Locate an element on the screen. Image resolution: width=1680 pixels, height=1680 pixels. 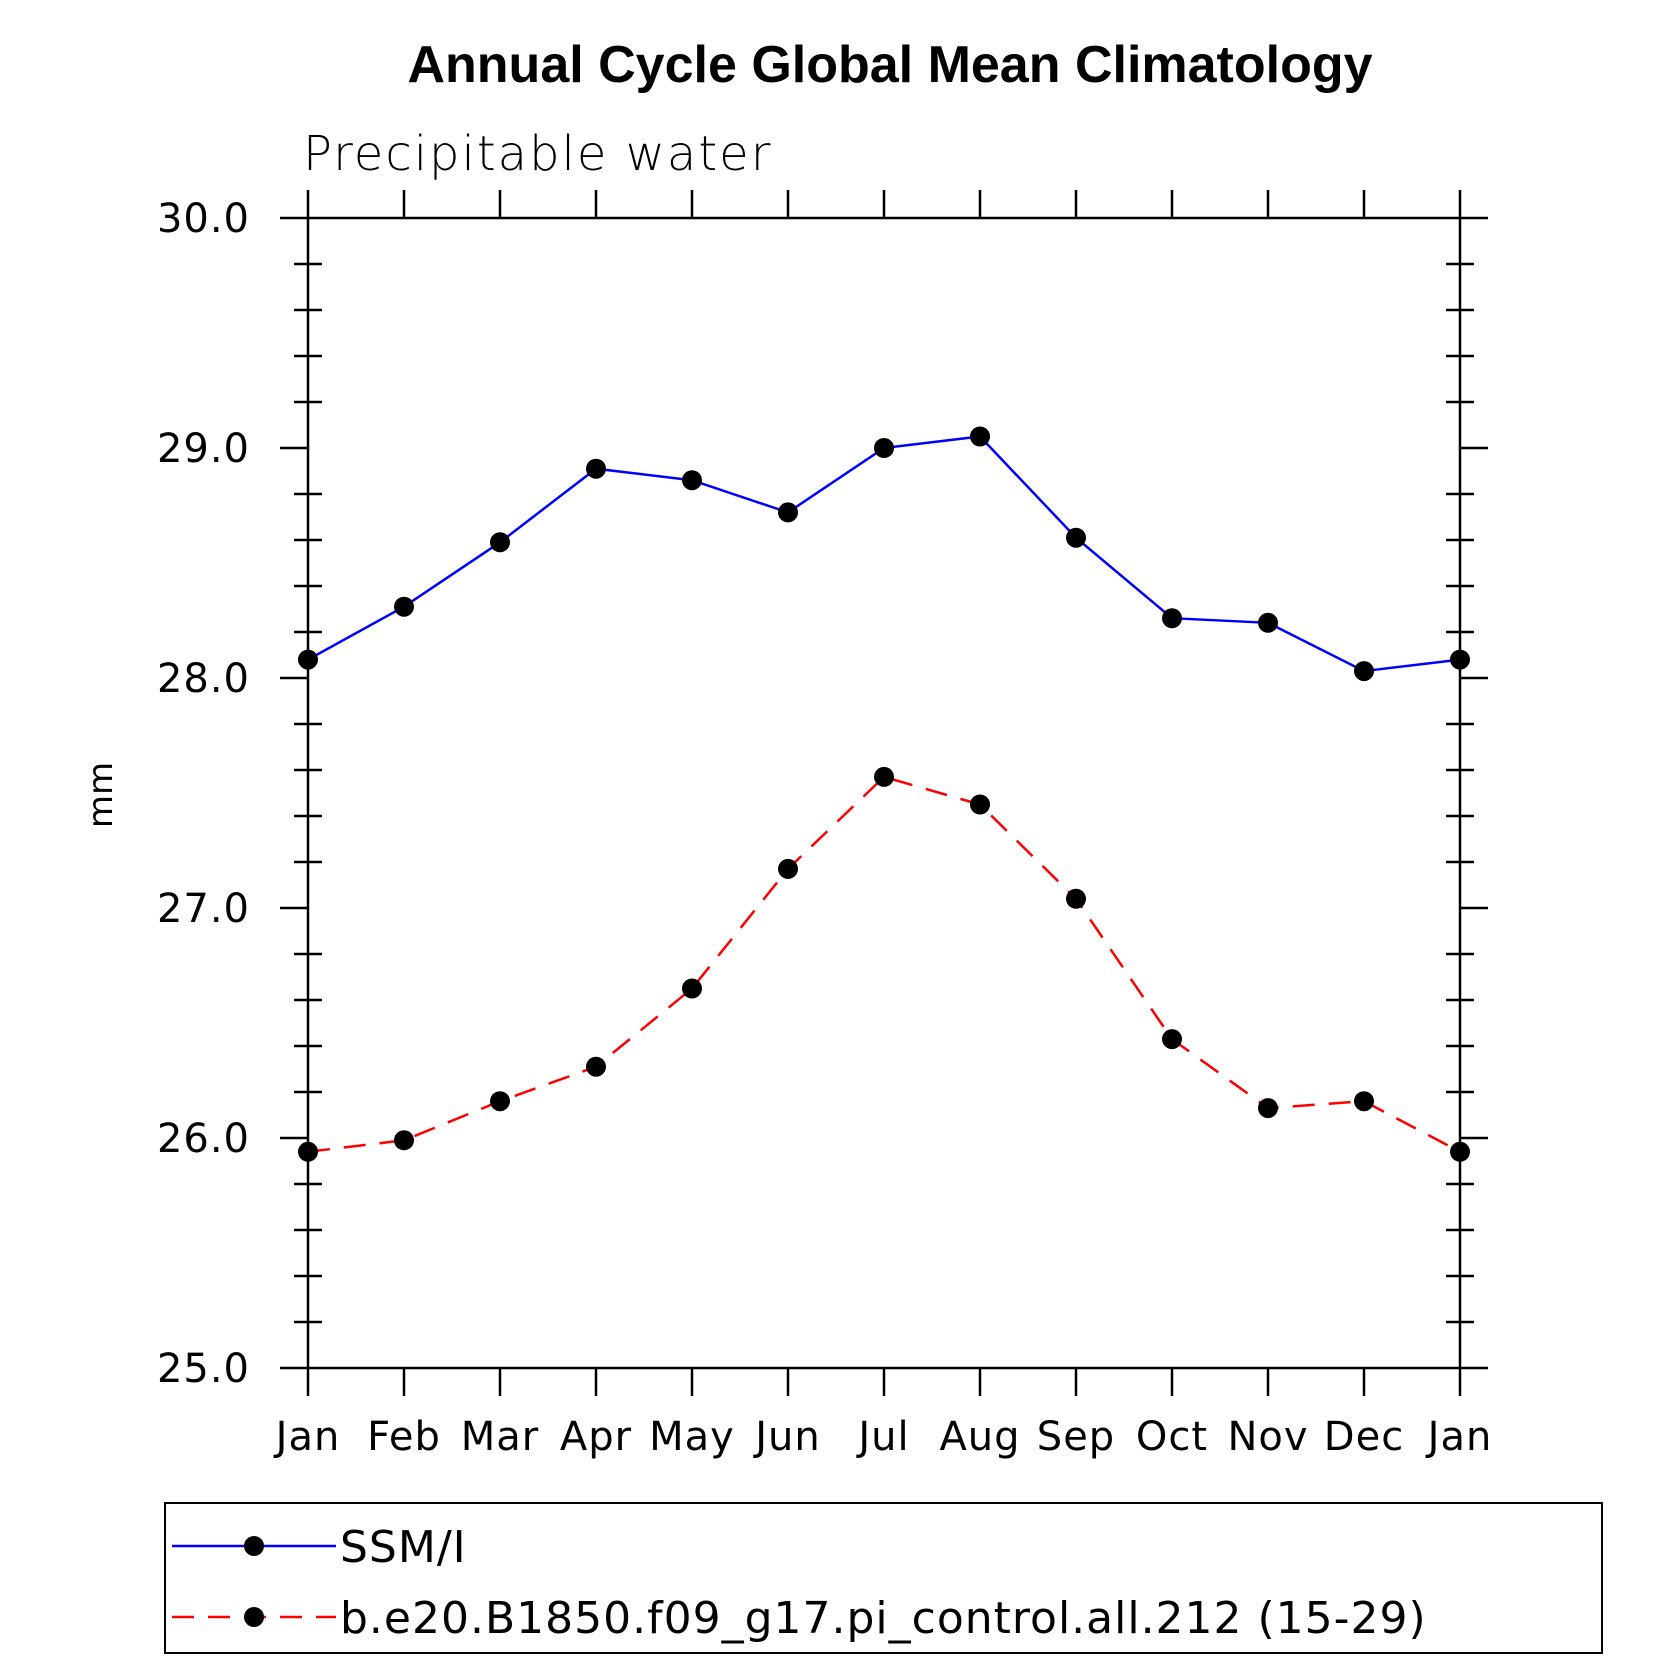
x-tick-label: Apr is located at coordinates (596, 1437).